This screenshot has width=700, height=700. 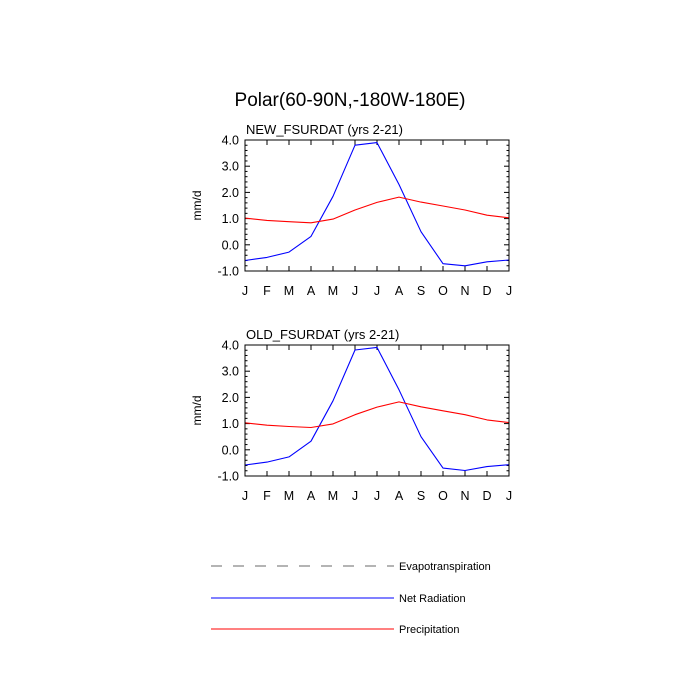 What do you see at coordinates (322, 334) in the screenshot?
I see `panel-title: OLD_FSURDAT (yrs 2-21)` at bounding box center [322, 334].